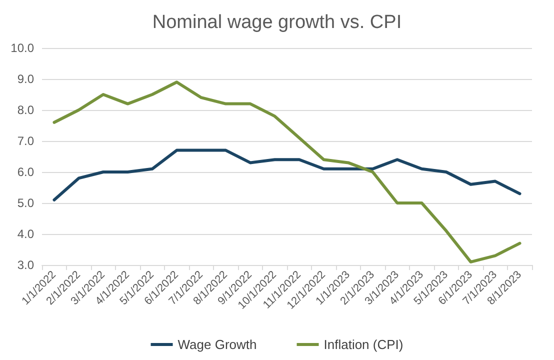 This screenshot has height=360, width=554. I want to click on y-tick-label: 7.0, so click(25, 141).